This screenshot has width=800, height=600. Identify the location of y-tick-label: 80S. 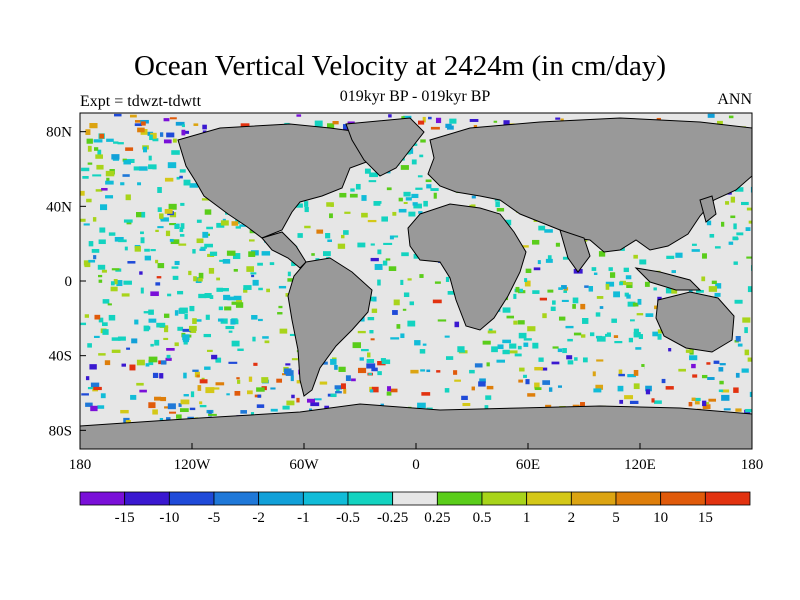
(60, 431).